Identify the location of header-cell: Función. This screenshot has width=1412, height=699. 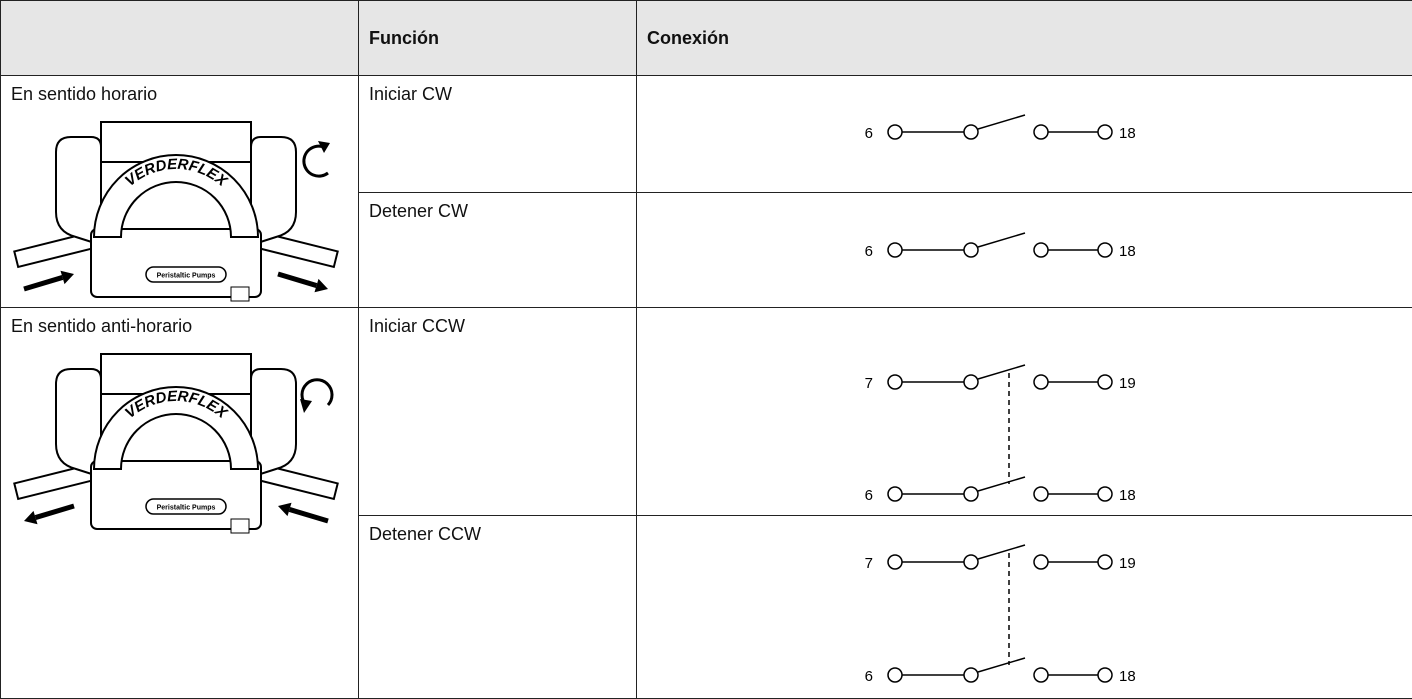
(498, 38).